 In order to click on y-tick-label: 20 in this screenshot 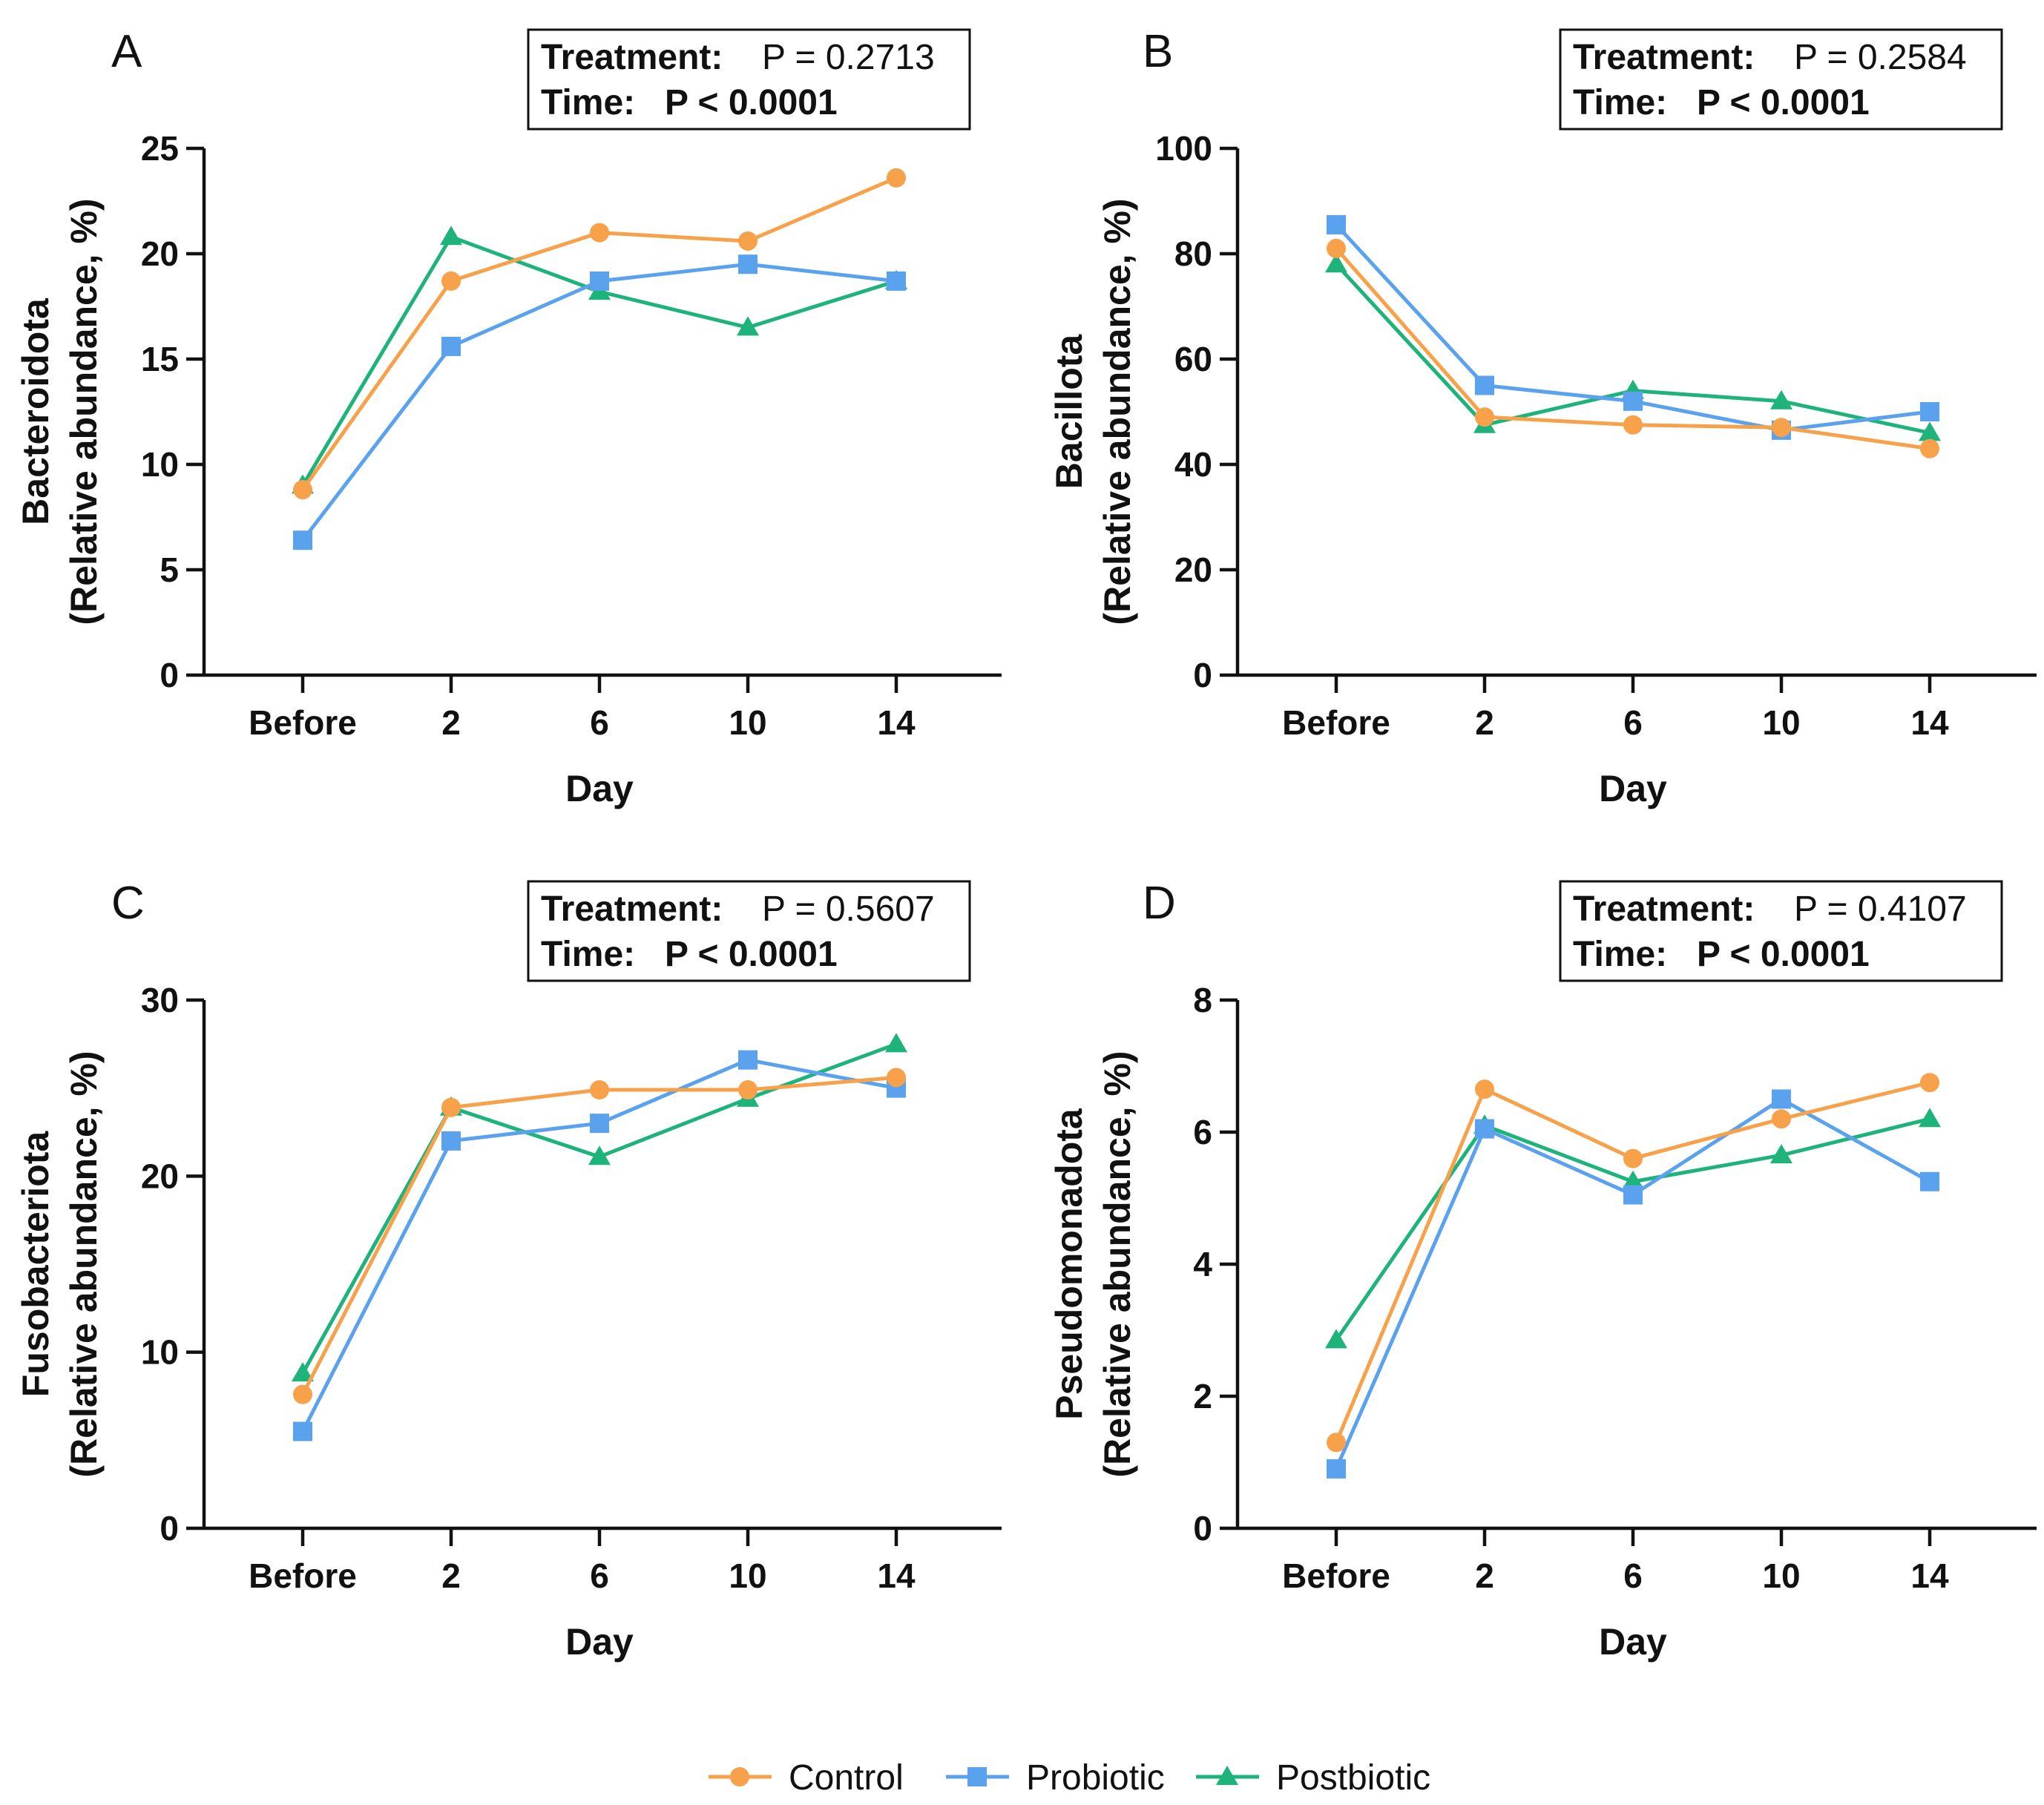, I will do `click(160, 254)`.